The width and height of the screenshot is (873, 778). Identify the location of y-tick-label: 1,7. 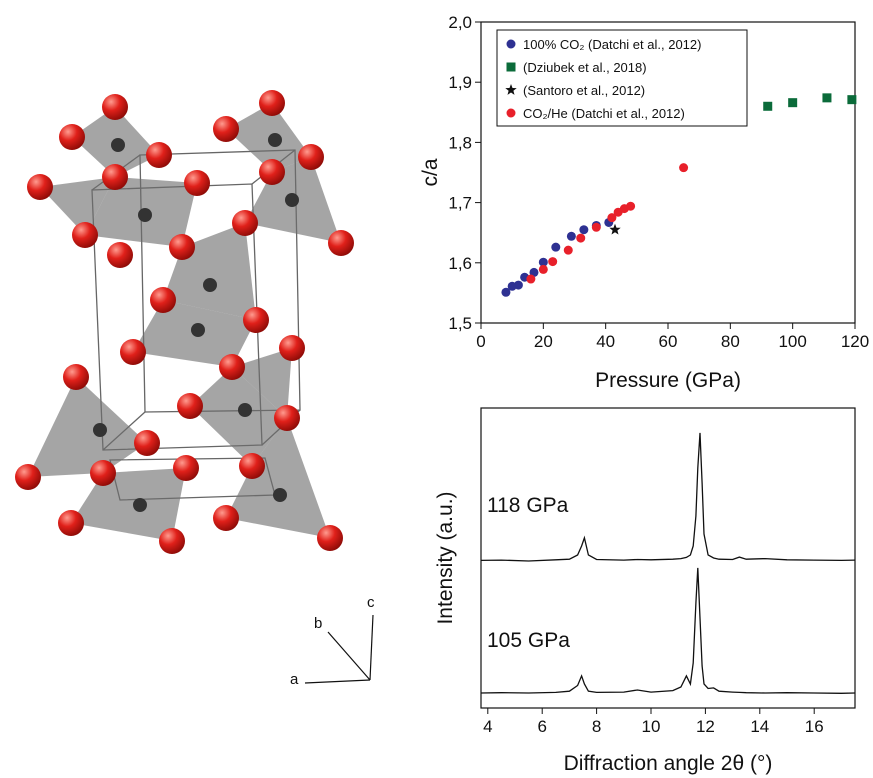
(460, 203).